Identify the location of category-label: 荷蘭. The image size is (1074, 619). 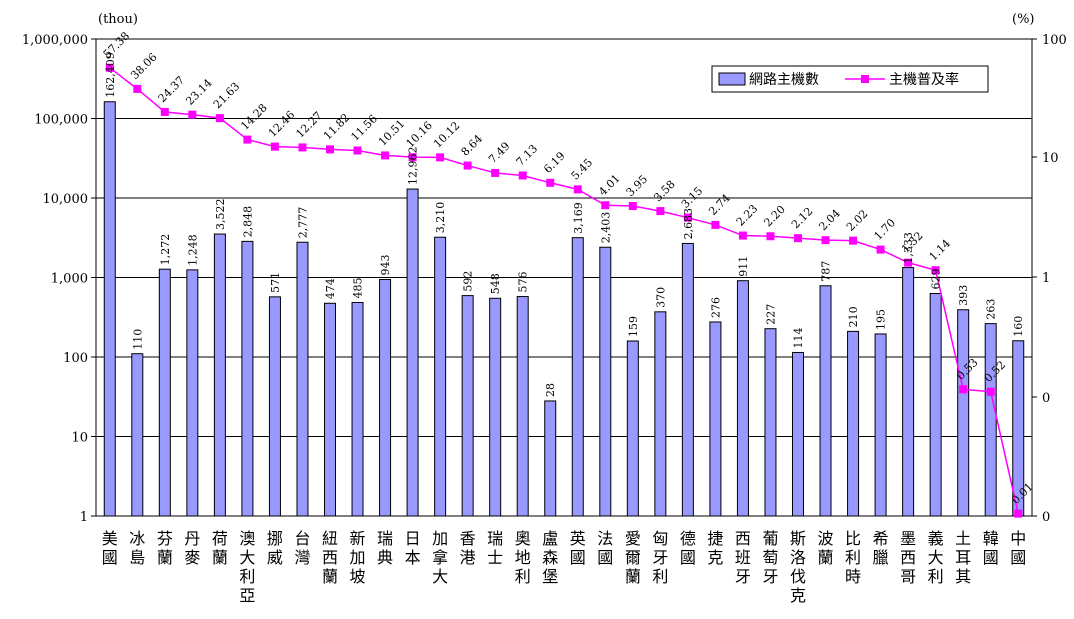
(220, 548).